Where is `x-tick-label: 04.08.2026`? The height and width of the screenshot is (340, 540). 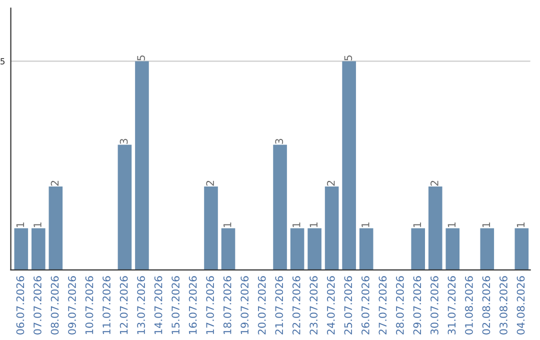 x-tick-label: 04.08.2026 is located at coordinates (520, 305).